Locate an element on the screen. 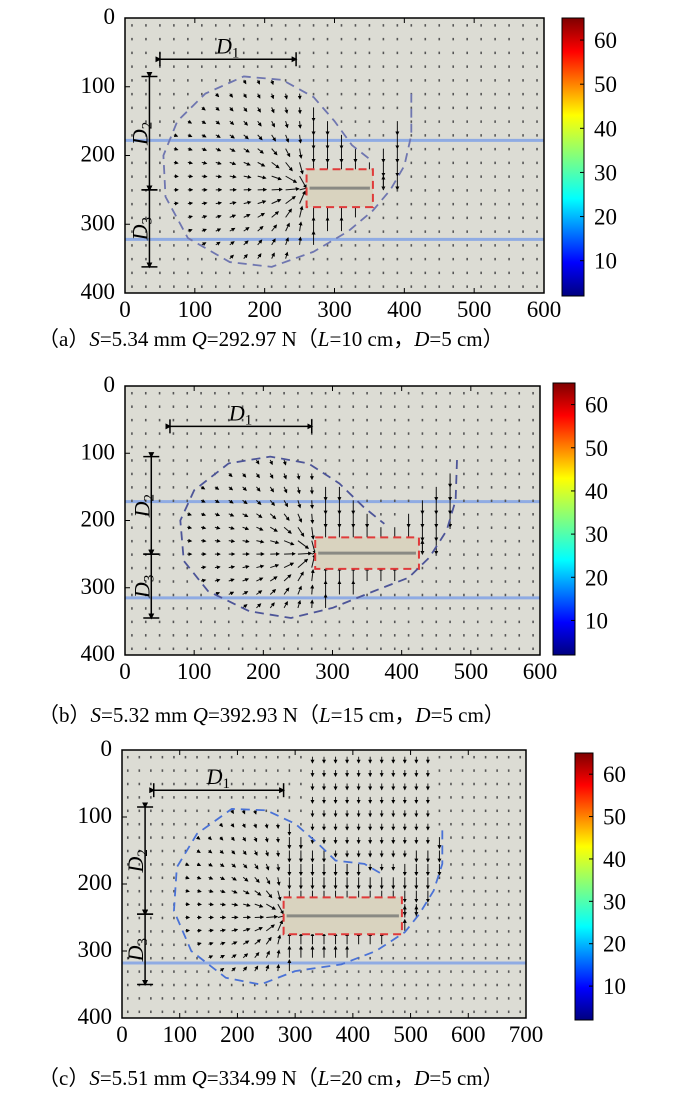 The image size is (674, 1098). y-tick-label: 0 is located at coordinates (107, 748).